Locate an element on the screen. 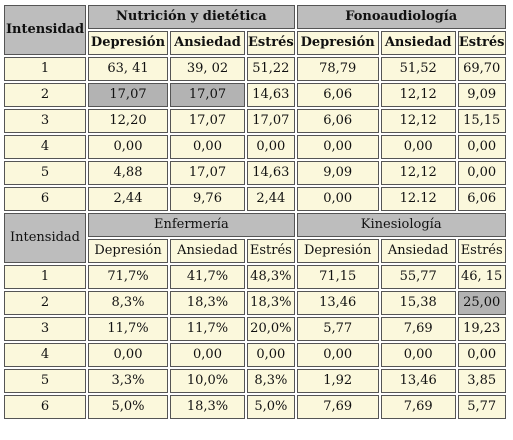  value-cell: 11,7% is located at coordinates (207, 329).